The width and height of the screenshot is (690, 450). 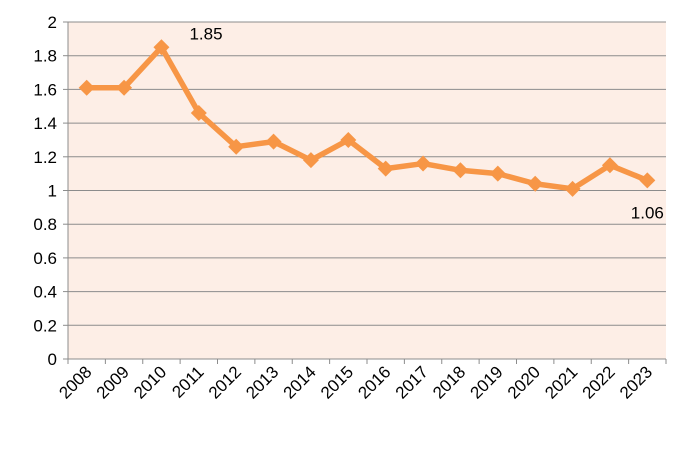 What do you see at coordinates (497, 173) in the screenshot?
I see `data-point-2019` at bounding box center [497, 173].